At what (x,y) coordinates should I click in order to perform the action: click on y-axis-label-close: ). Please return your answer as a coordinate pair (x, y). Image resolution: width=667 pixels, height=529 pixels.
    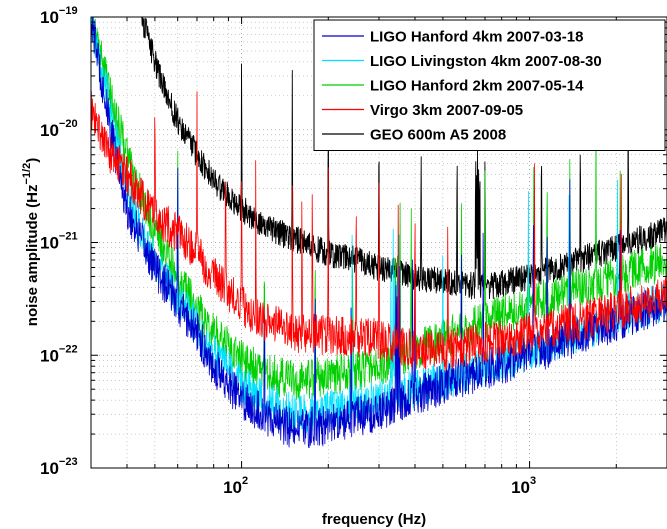
    Looking at the image, I should click on (32, 160).